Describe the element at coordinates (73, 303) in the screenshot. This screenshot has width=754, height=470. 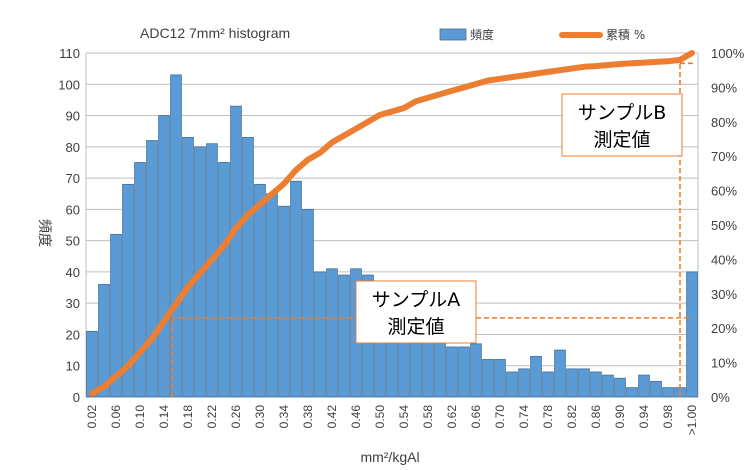
I see `y-tick-label: 30` at that location.